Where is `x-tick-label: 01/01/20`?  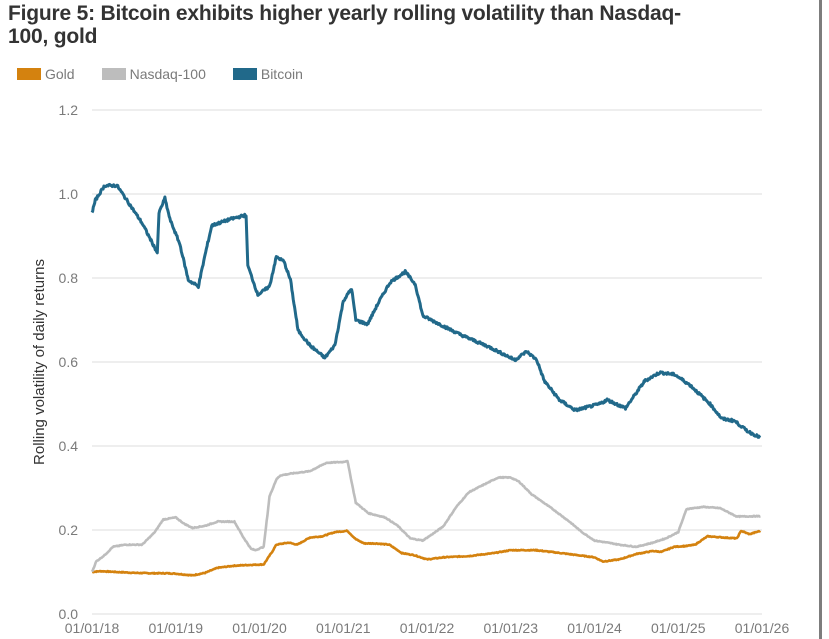 x-tick-label: 01/01/20 is located at coordinates (259, 628).